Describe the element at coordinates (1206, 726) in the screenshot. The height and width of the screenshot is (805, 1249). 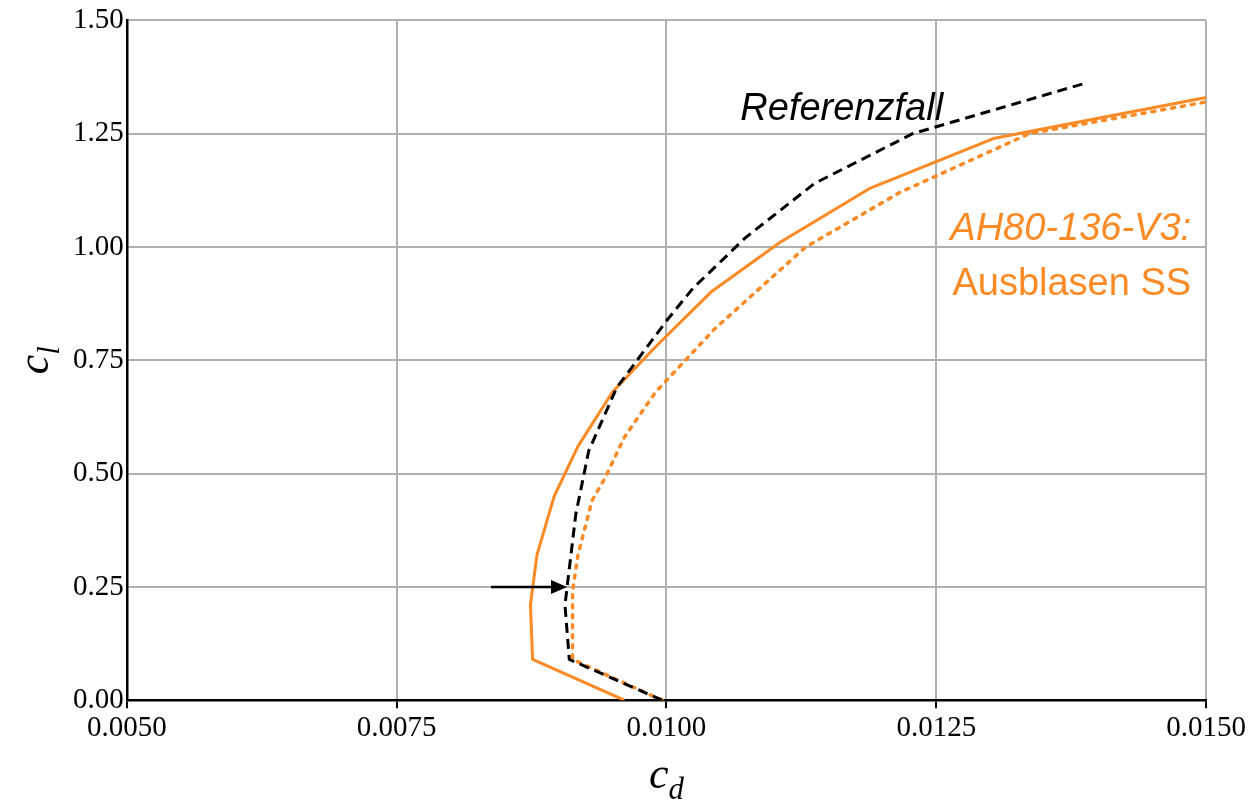
I see `x-tick-label: 0.0150` at that location.